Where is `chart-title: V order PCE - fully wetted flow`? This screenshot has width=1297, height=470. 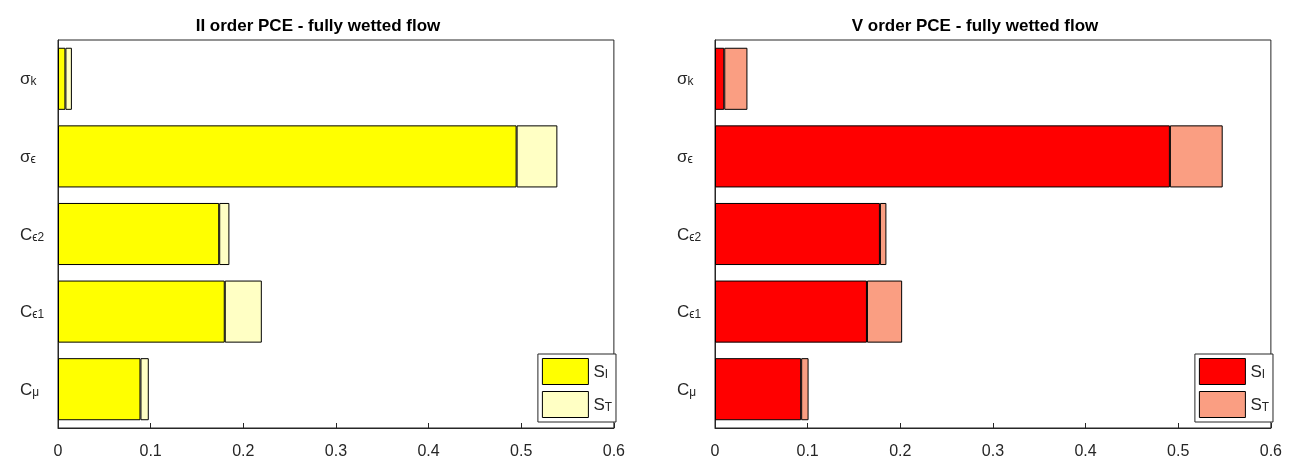
chart-title: V order PCE - fully wetted flow is located at coordinates (975, 25).